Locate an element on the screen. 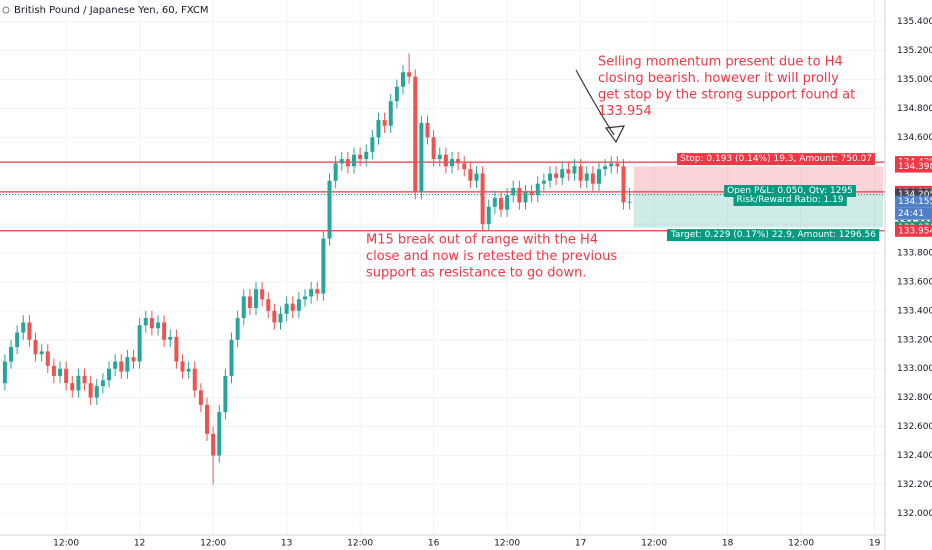  drawn-arrow-head is located at coordinates (615, 134).